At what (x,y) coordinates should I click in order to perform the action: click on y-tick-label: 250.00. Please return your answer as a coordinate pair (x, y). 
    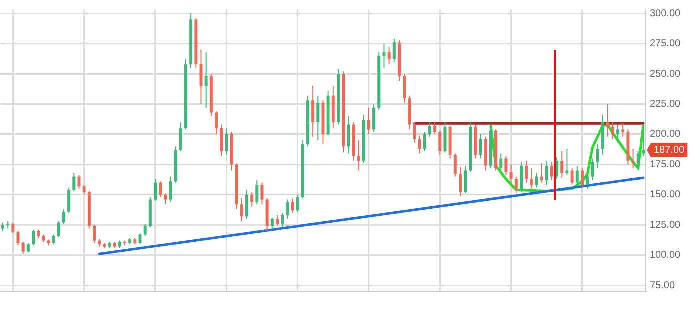
    Looking at the image, I should click on (666, 74).